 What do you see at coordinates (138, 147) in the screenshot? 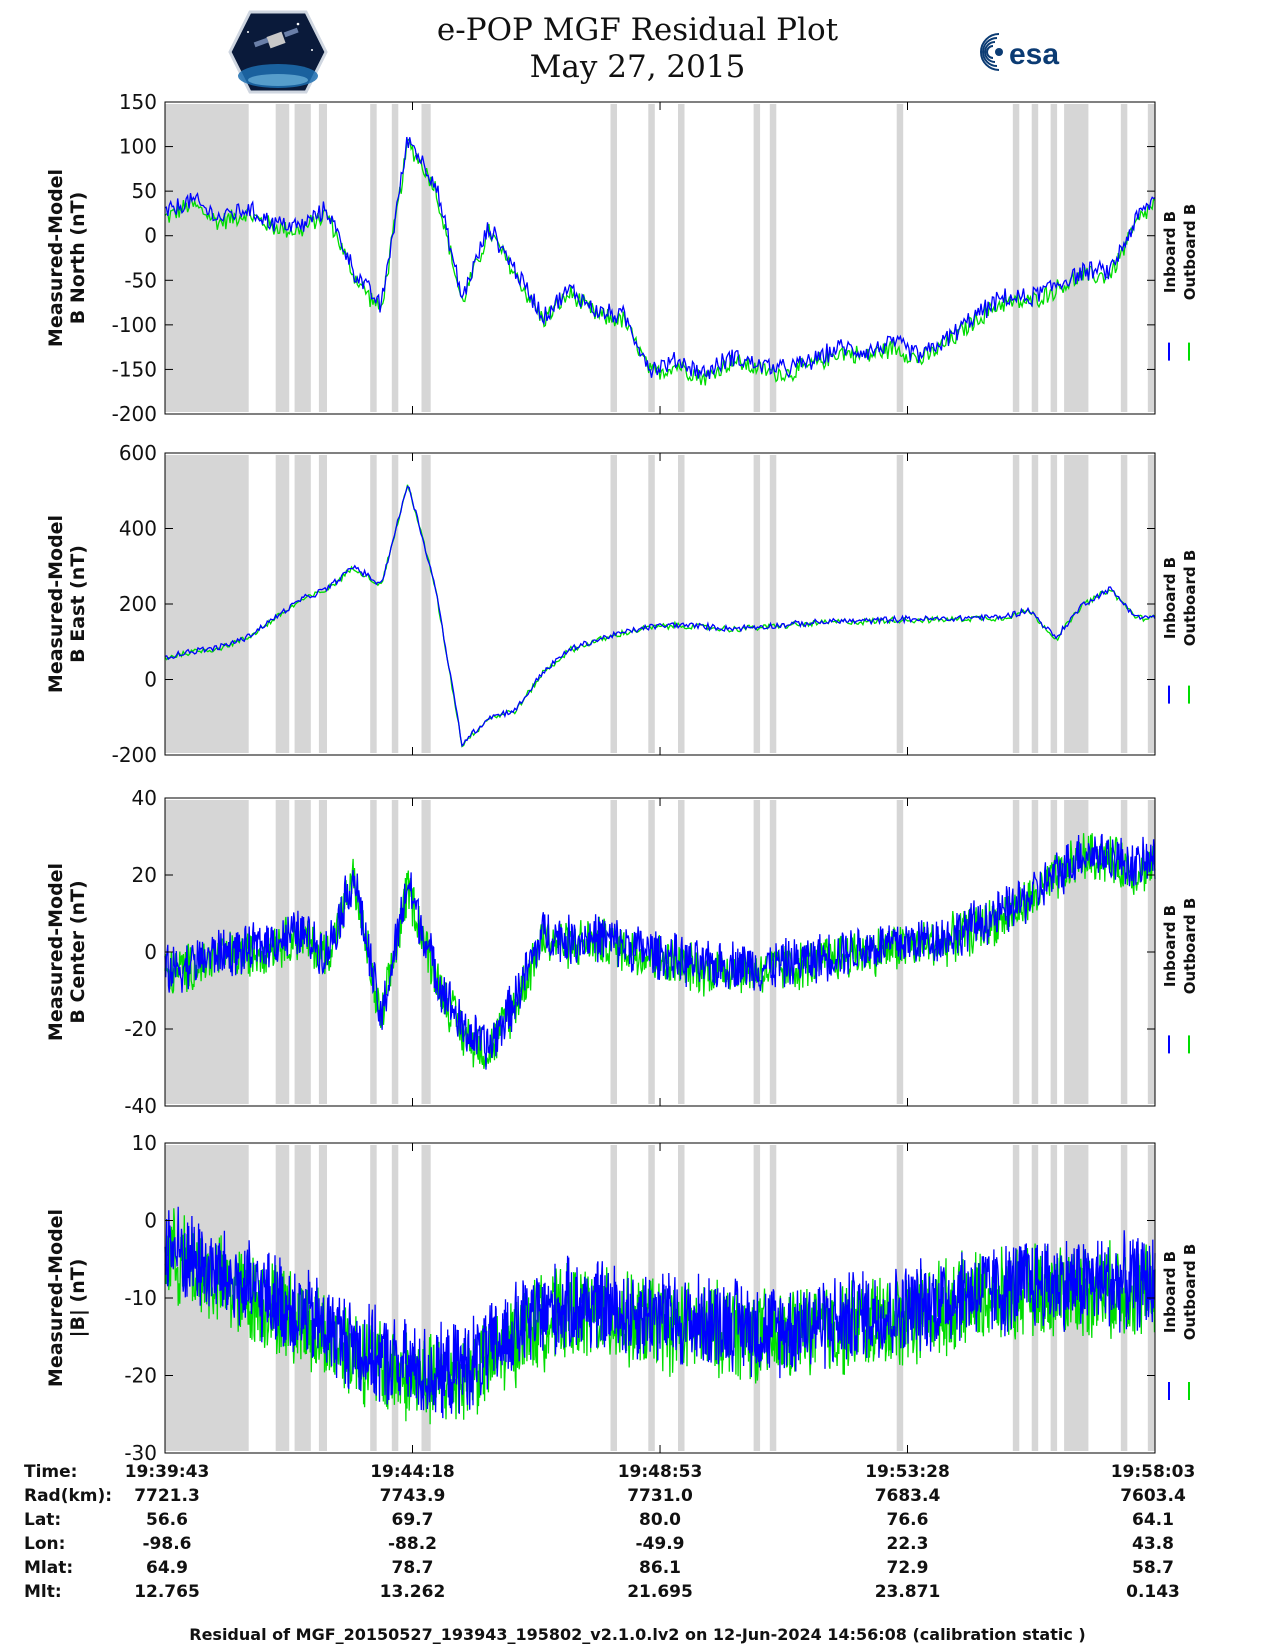
I see `y-tick-label: 100` at bounding box center [138, 147].